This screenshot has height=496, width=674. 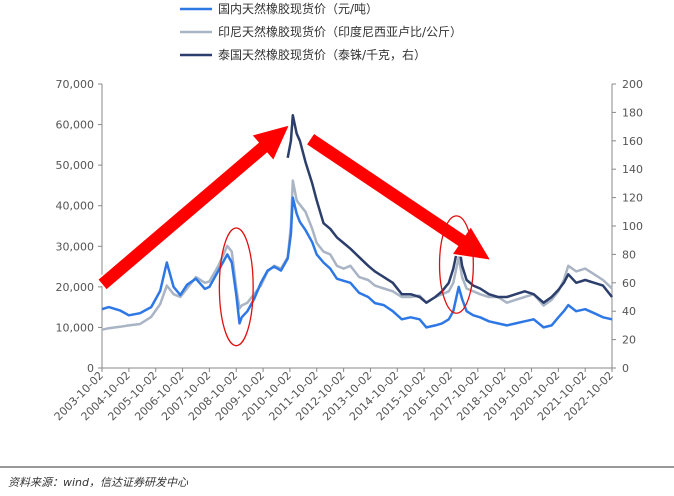 What do you see at coordinates (632, 169) in the screenshot?
I see `y-right-tick-label: 140` at bounding box center [632, 169].